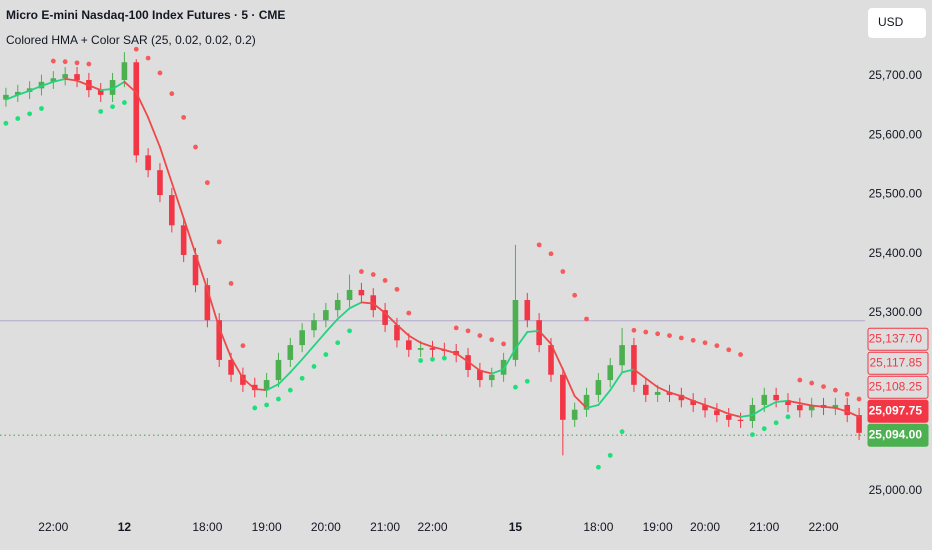  Describe the element at coordinates (891, 22) in the screenshot. I see `currency-label: USD` at that location.